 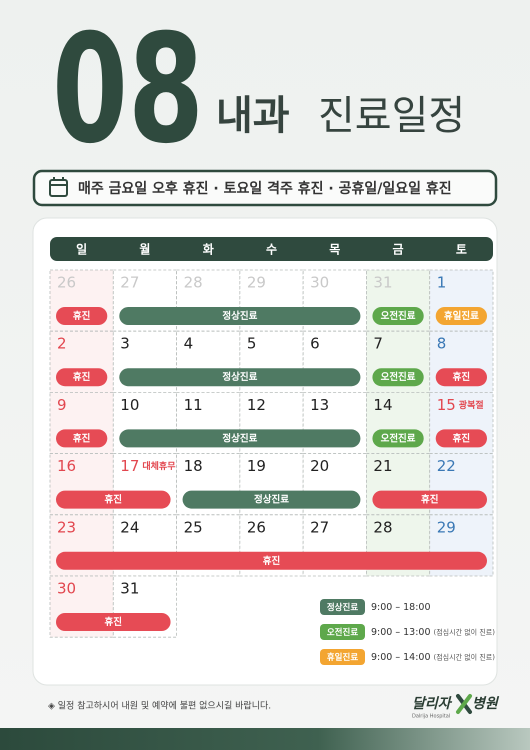 What do you see at coordinates (193, 405) in the screenshot?
I see `day-date: 11` at bounding box center [193, 405].